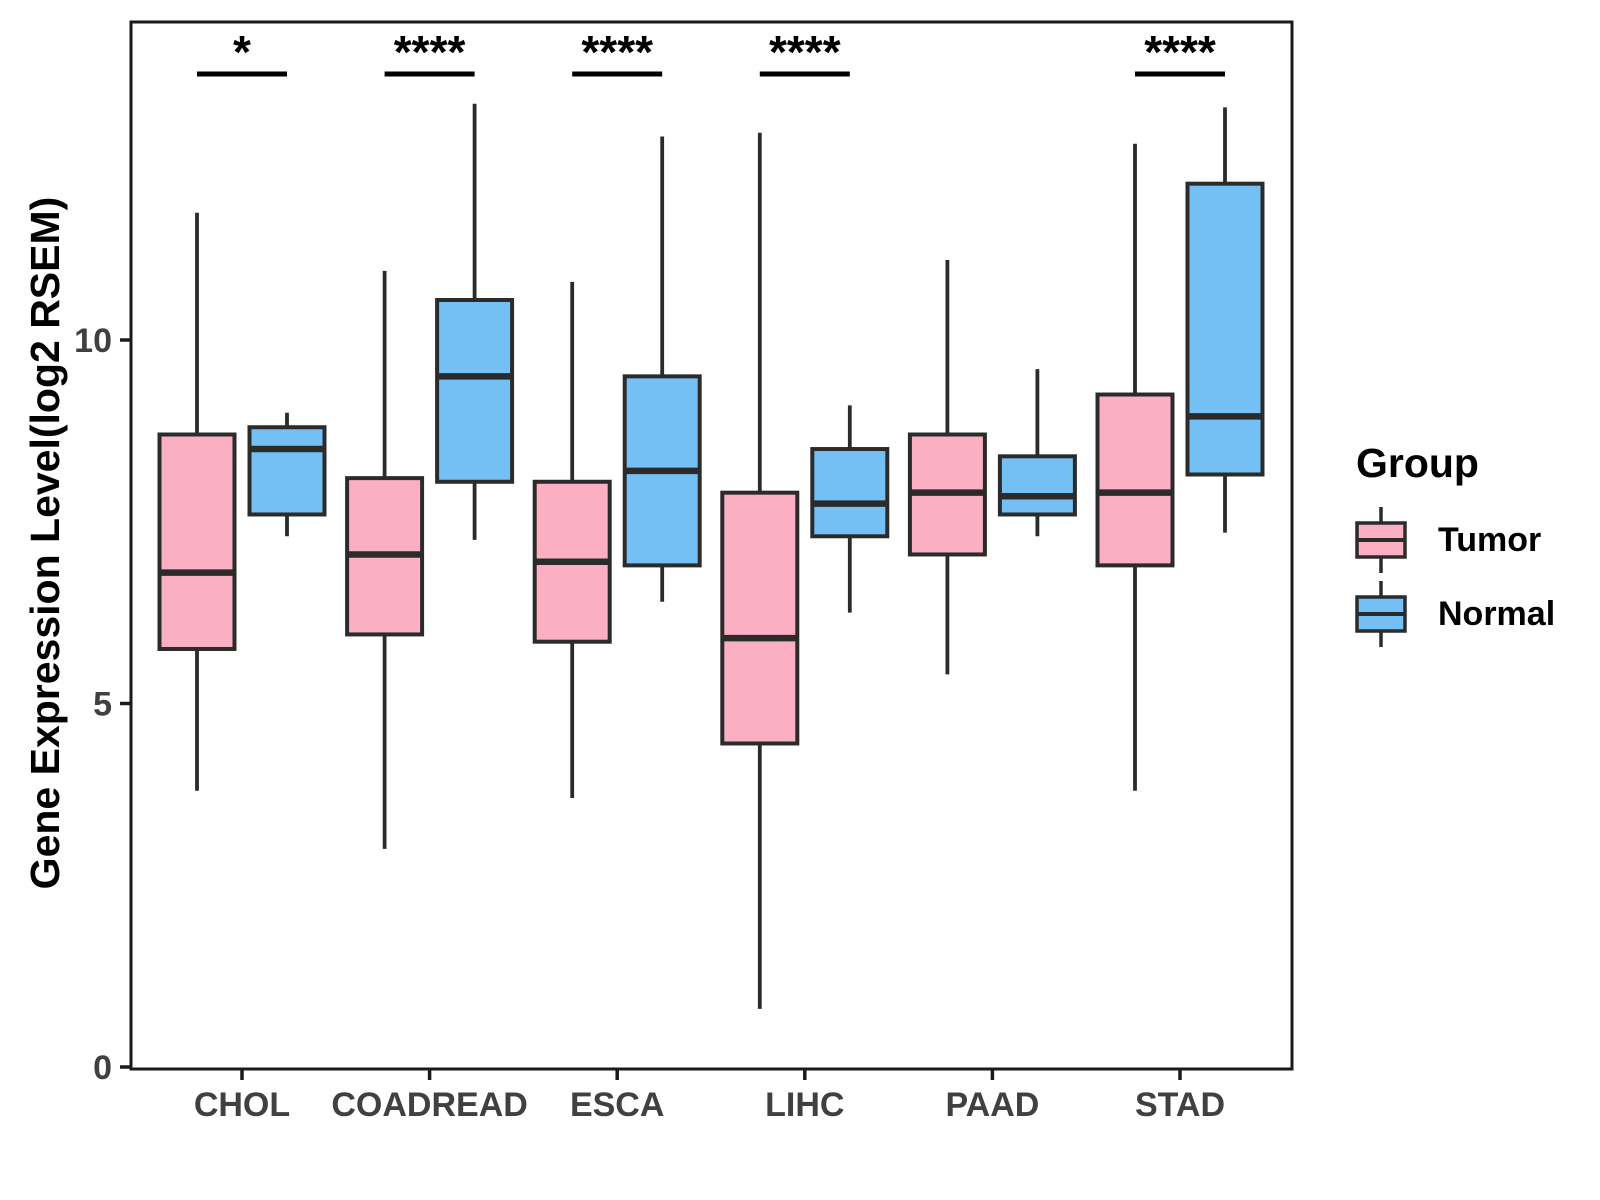  What do you see at coordinates (1180, 74) in the screenshot?
I see `significance-bar-STAD` at bounding box center [1180, 74].